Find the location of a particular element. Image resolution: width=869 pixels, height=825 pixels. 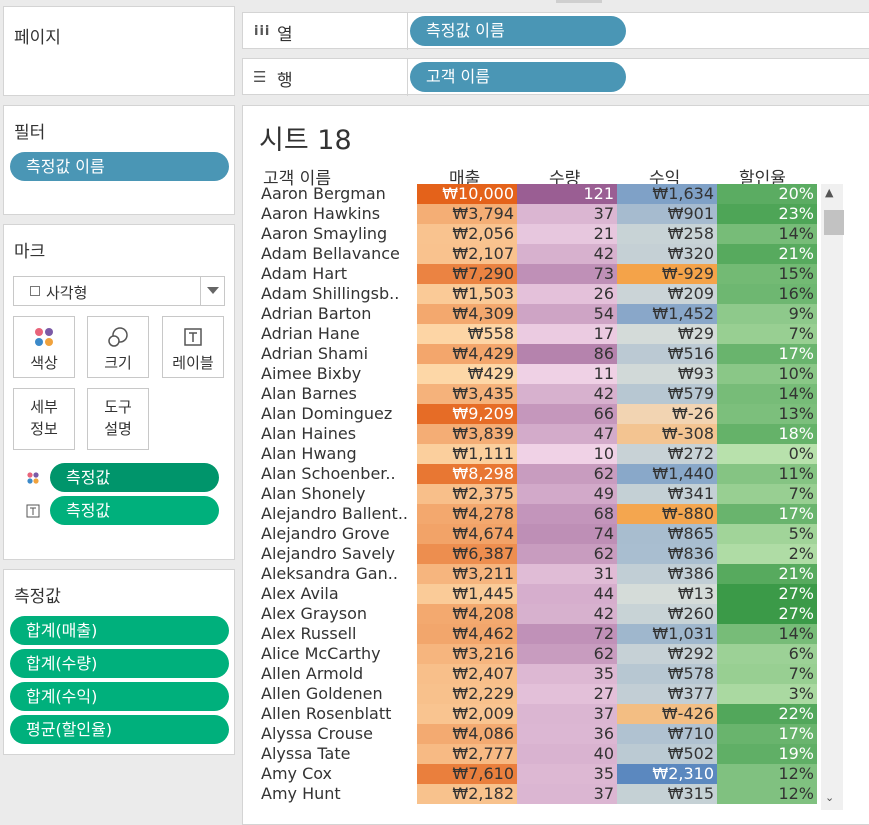

profit-cell: ₩377 is located at coordinates (667, 694).